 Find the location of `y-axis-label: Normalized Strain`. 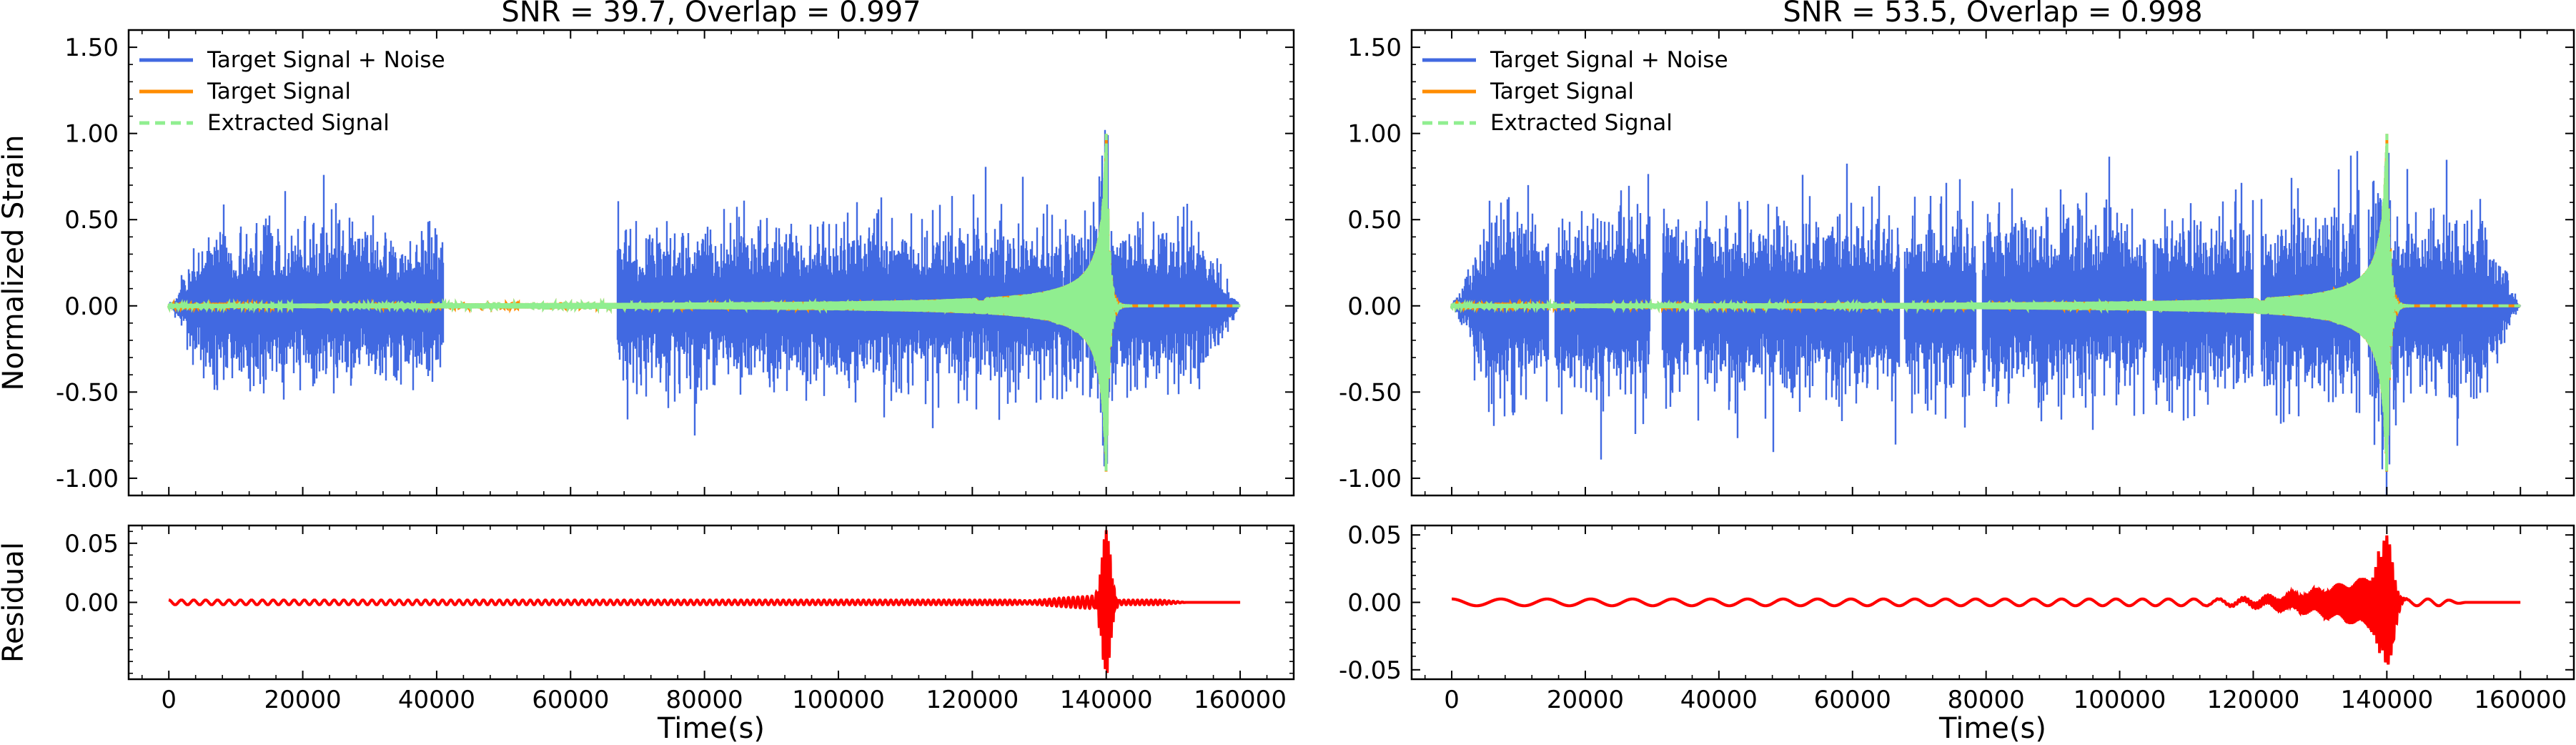

y-axis-label: Normalized Strain is located at coordinates (15, 262).